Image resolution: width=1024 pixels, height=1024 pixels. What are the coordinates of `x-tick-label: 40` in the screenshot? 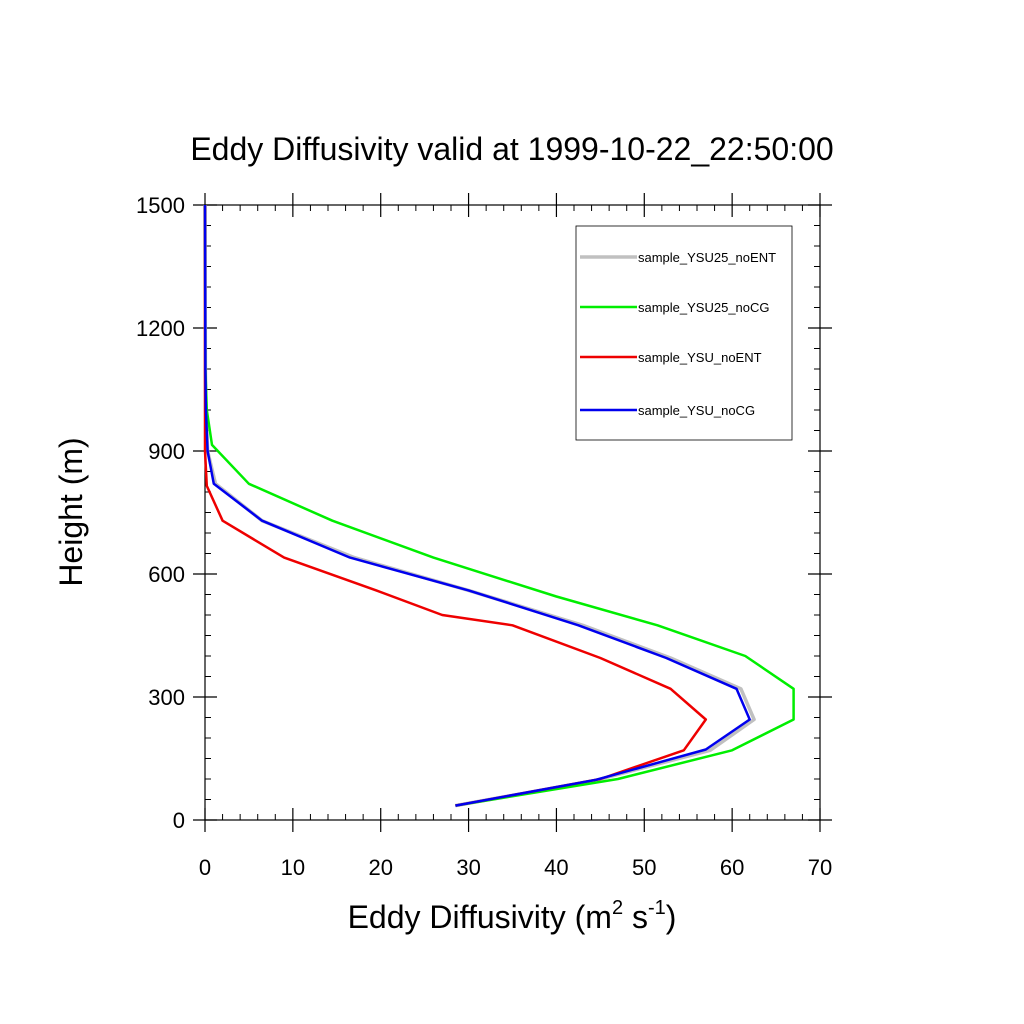 It's located at (556, 867).